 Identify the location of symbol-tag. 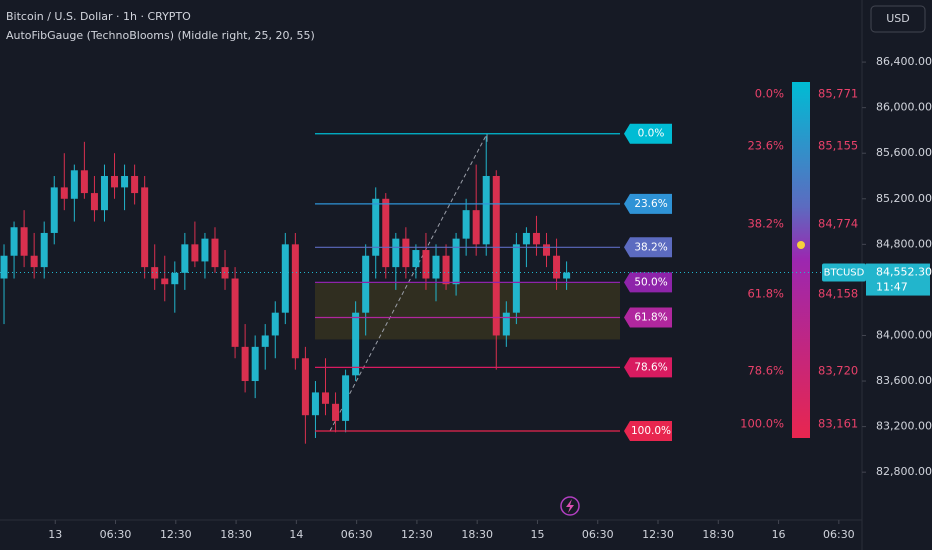
(844, 272).